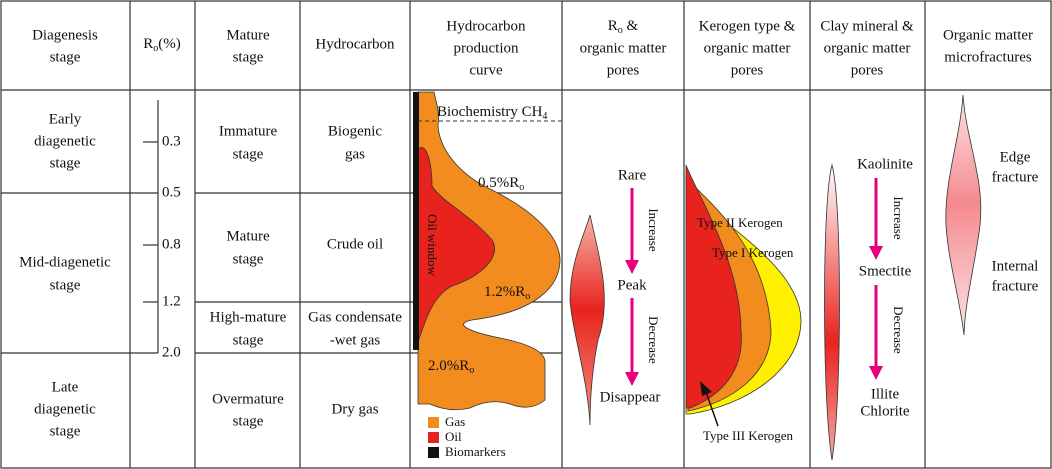  I want to click on ro-value: 0.8, so click(171, 244).